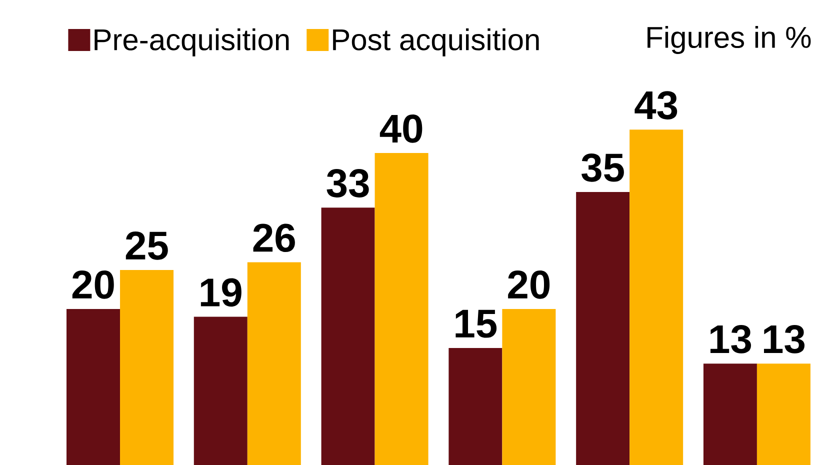 Image resolution: width=826 pixels, height=465 pixels. Describe the element at coordinates (191, 42) in the screenshot. I see `legend-label: Pre-acquisition` at that location.